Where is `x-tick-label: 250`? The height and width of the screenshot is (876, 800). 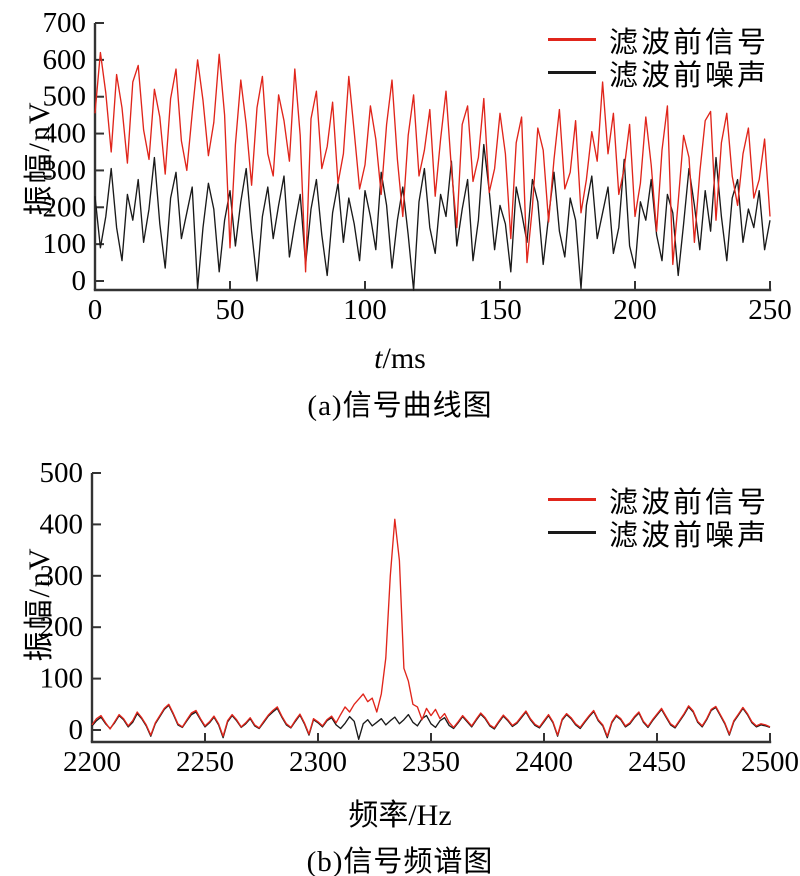
x-tick-label: 250 is located at coordinates (770, 310).